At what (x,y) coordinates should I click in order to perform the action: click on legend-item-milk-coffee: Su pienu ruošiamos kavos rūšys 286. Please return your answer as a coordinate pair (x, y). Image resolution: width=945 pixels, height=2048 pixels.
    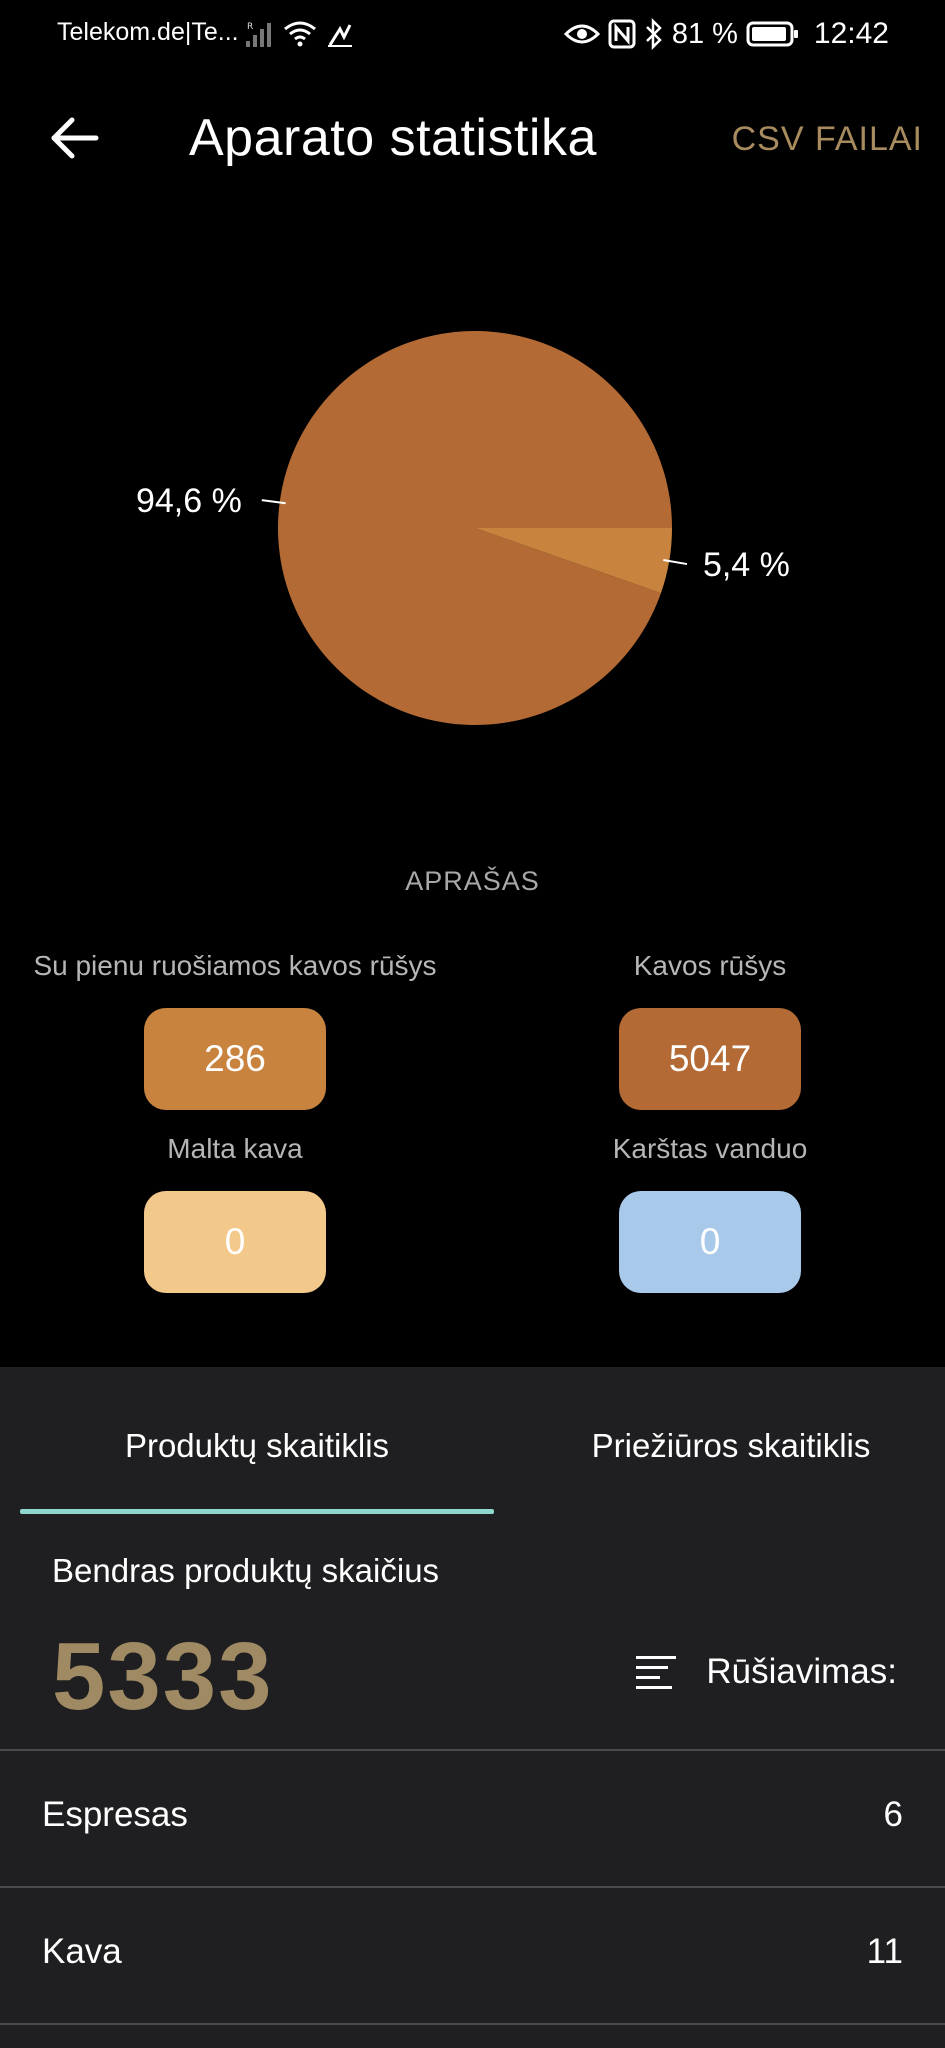
    Looking at the image, I should click on (235, 1030).